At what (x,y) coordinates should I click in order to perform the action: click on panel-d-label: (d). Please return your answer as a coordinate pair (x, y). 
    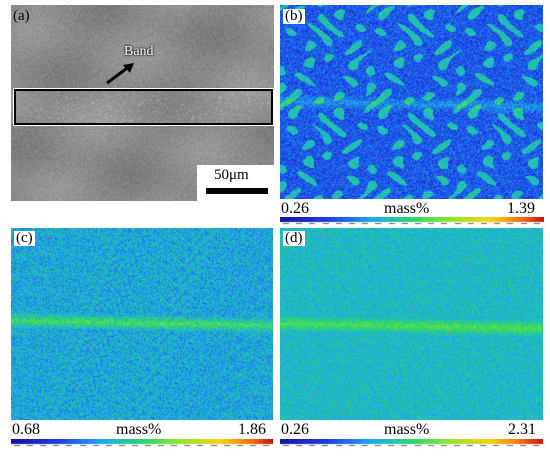
    Looking at the image, I should click on (294, 238).